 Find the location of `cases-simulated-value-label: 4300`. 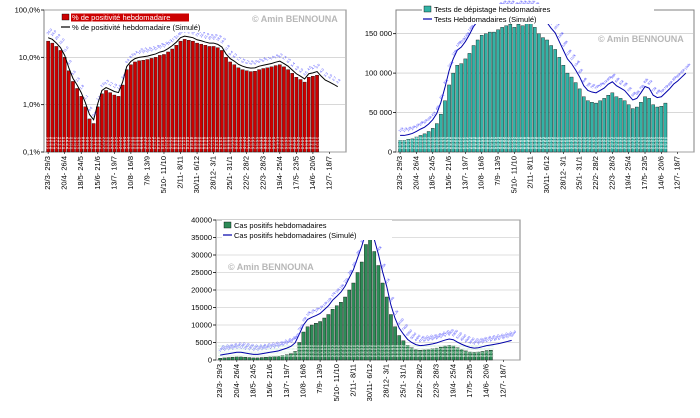

cases-simulated-value-label: 4300 is located at coordinates (493, 338).